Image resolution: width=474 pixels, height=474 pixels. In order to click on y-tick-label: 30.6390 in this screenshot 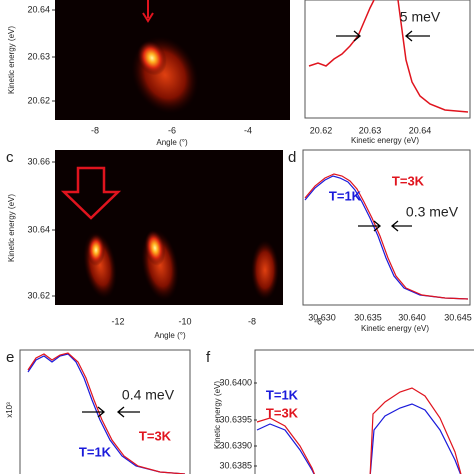, I will do `click(235, 445)`.